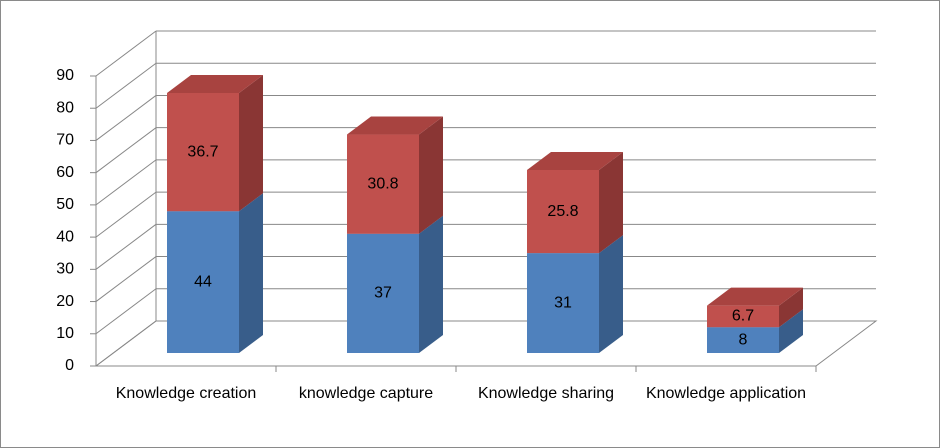 The height and width of the screenshot is (448, 940). What do you see at coordinates (65, 140) in the screenshot?
I see `y-tick-label: 70` at bounding box center [65, 140].